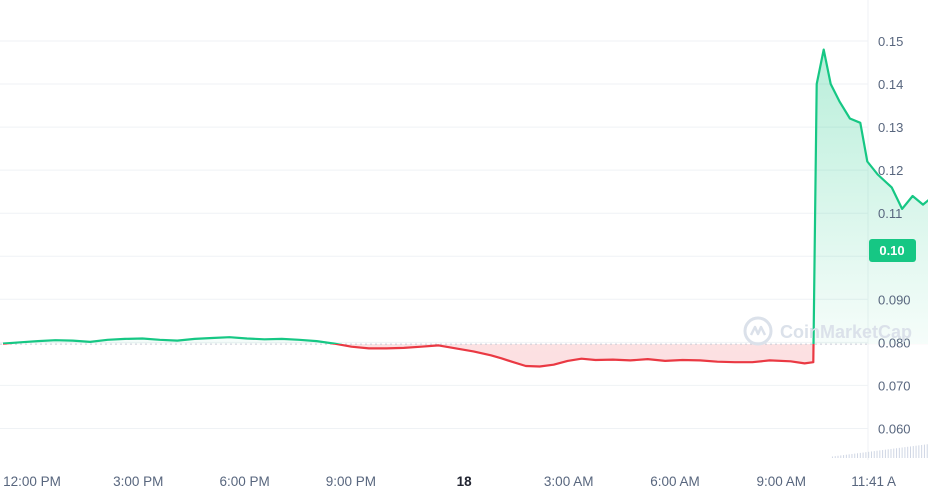  Describe the element at coordinates (244, 481) in the screenshot. I see `x-tick-label: 6:00 PM` at that location.